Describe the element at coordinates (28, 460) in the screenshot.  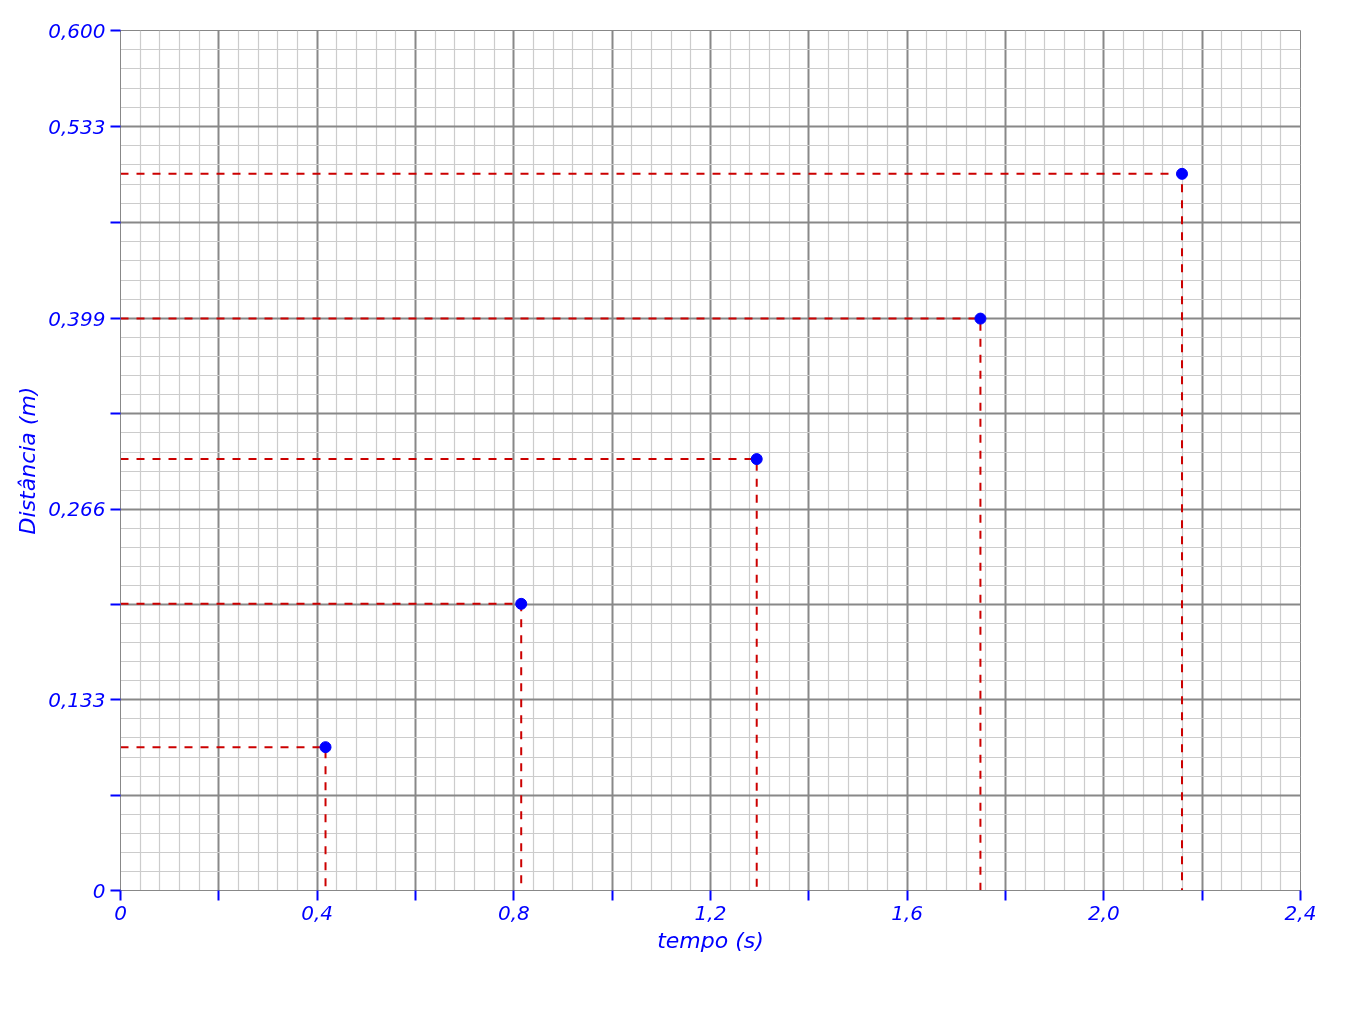
I see `y-axis-title: Distância (m)` at that location.